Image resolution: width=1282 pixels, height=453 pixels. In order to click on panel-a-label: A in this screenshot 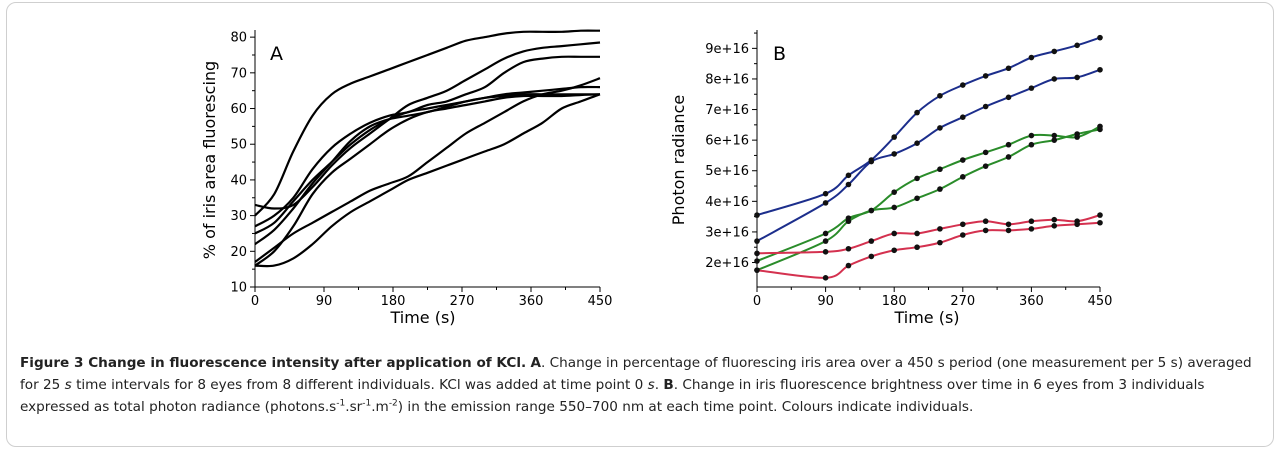, I will do `click(276, 54)`.